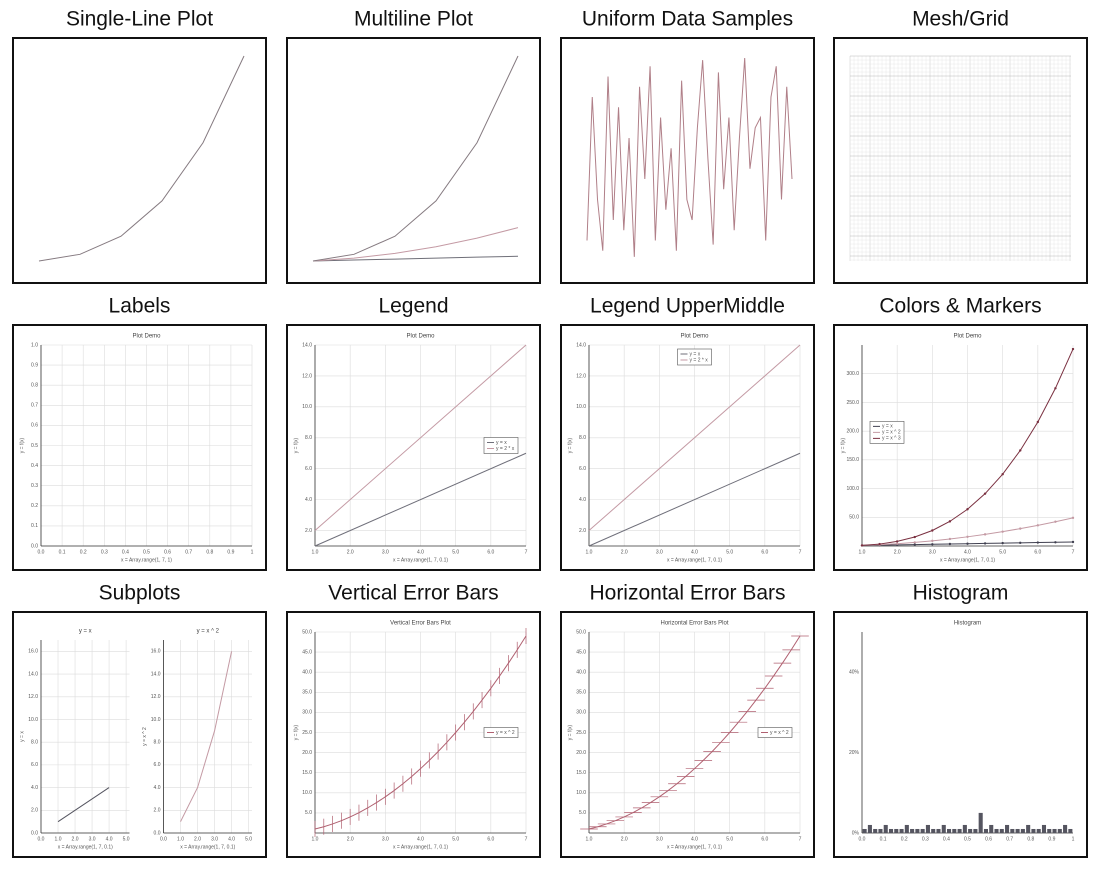 The image size is (1100, 896). Describe the element at coordinates (104, 552) in the screenshot. I see `x-tick-label: 0.3` at that location.